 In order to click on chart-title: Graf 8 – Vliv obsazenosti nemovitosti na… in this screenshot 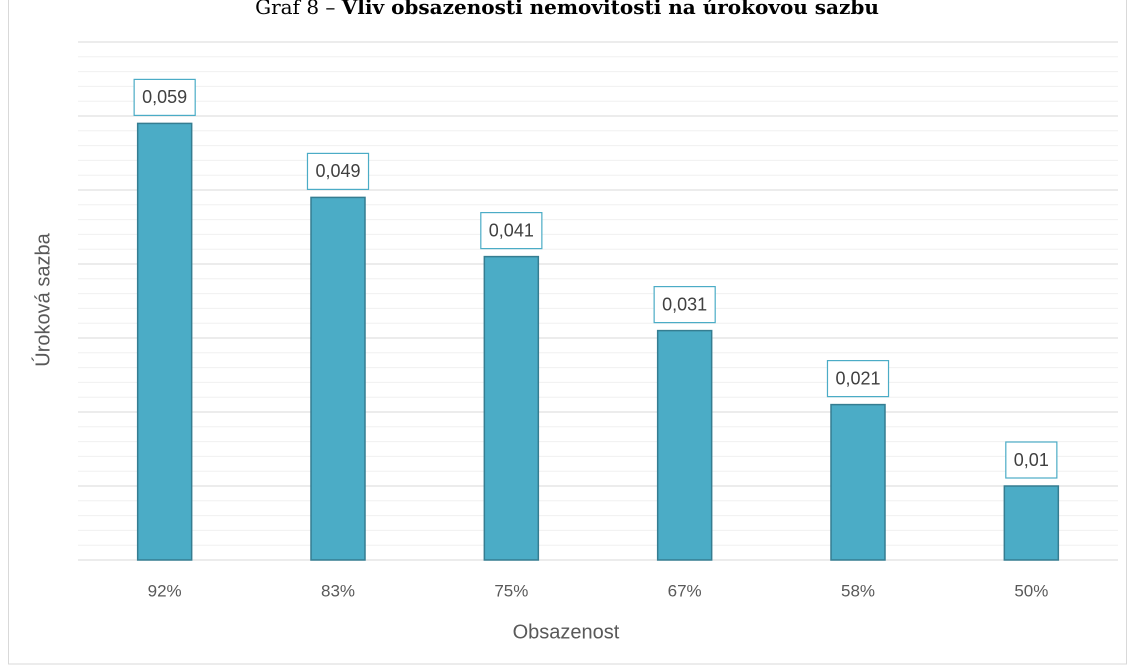, I will do `click(567, 9)`.